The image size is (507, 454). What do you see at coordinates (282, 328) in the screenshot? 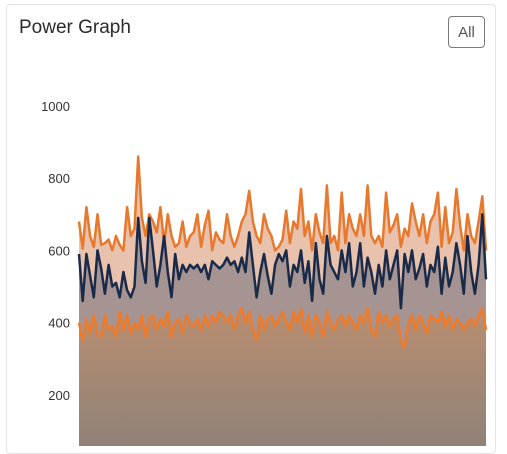
I see `lower-series-line` at bounding box center [282, 328].